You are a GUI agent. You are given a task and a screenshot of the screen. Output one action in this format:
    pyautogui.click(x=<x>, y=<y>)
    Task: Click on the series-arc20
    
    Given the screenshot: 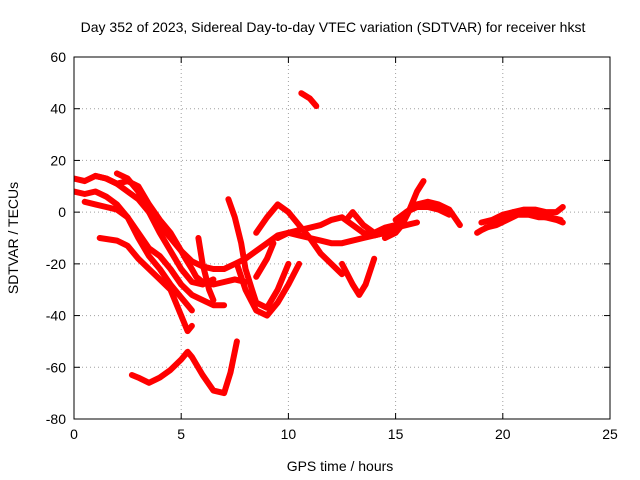 What is the action you would take?
    pyautogui.click(x=522, y=215)
    